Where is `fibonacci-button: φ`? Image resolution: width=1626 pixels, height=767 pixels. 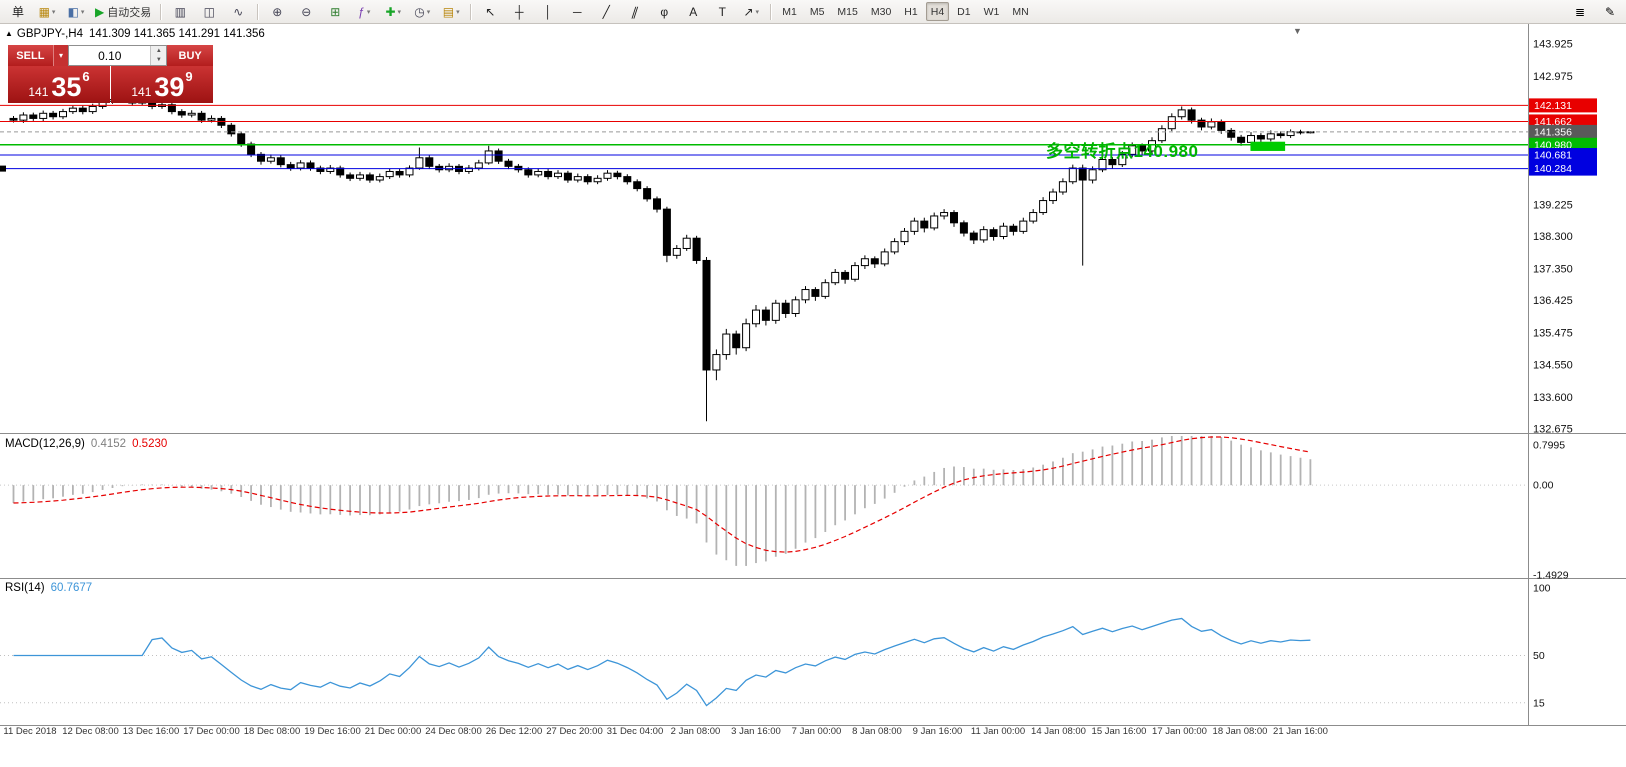
fibonacci-button: φ is located at coordinates (664, 11).